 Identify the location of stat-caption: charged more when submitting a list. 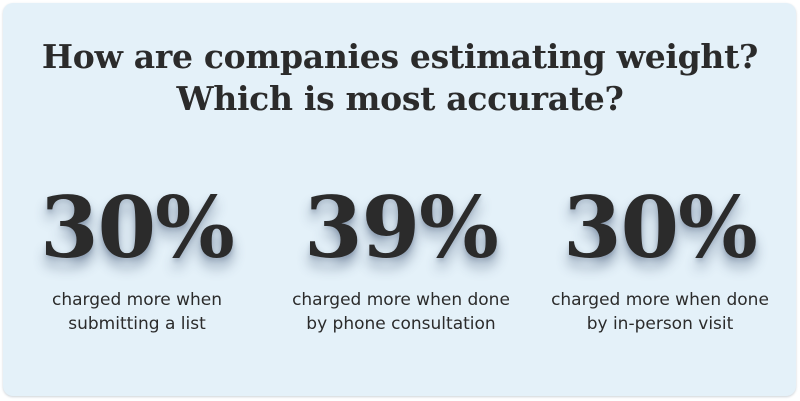
(137, 312).